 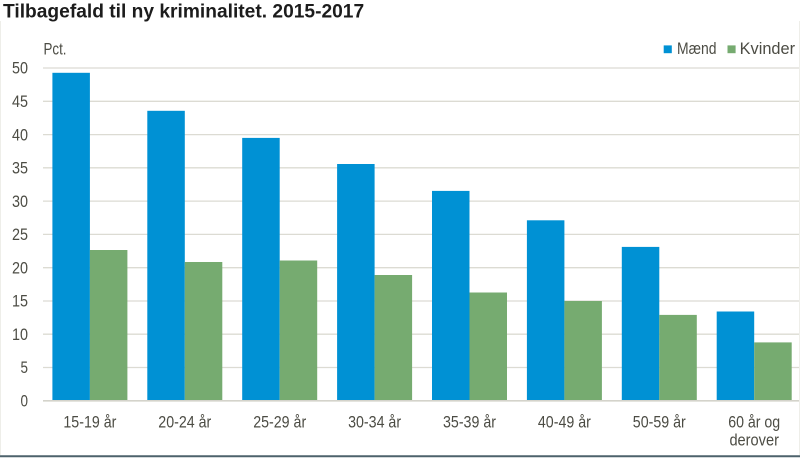 I want to click on svg-text: 50-59 år, so click(x=659, y=422).